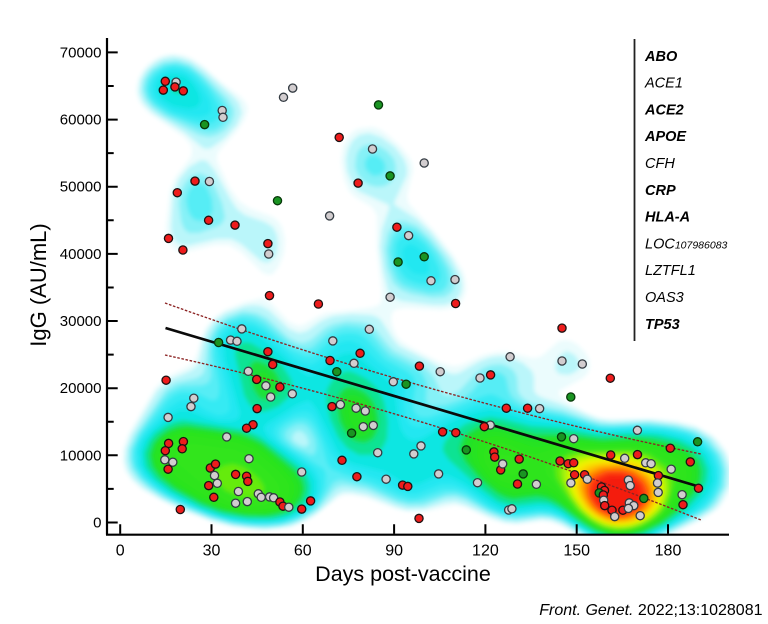 The width and height of the screenshot is (768, 624). Describe the element at coordinates (81, 388) in the screenshot. I see `svg-text: 20000` at that location.